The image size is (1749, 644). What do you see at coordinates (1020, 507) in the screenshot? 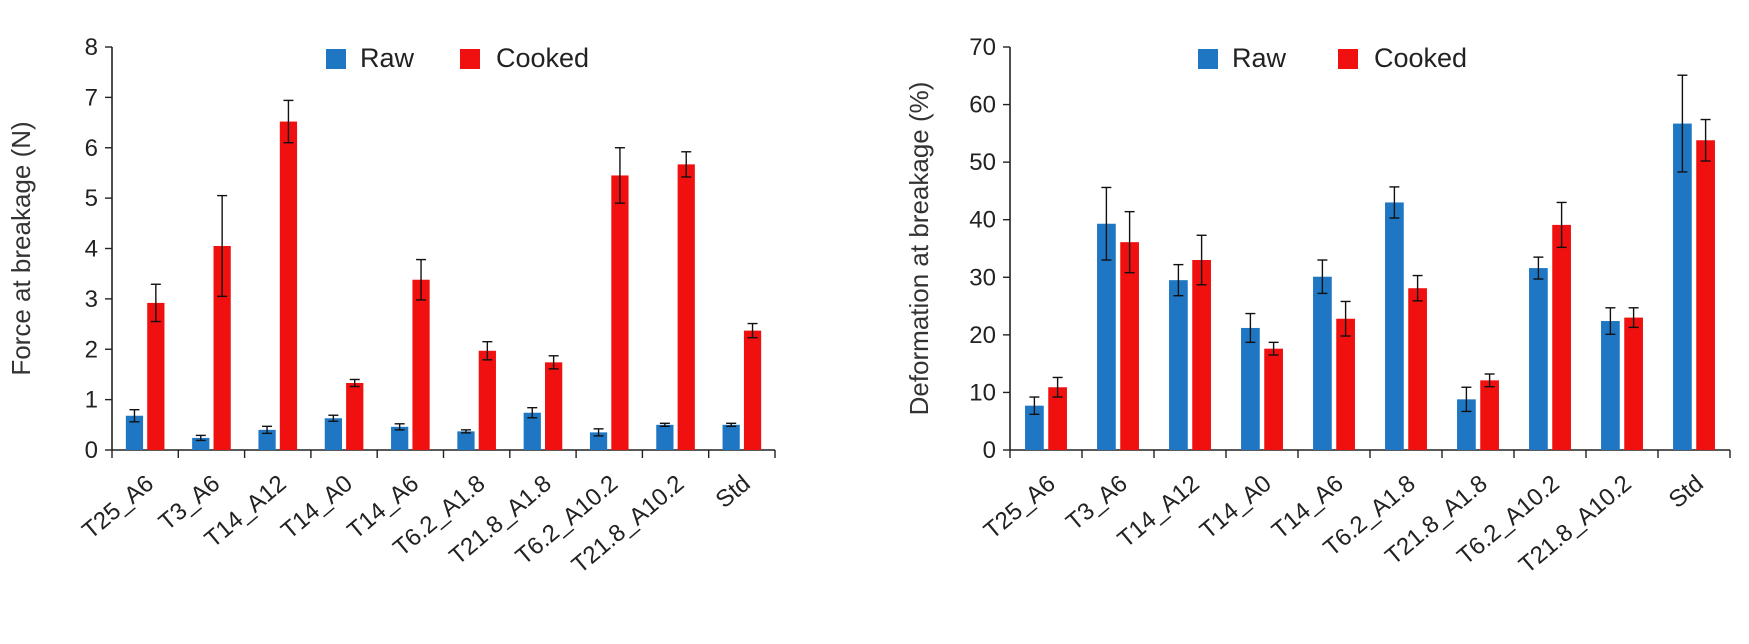
I see `category-label: T25_A6` at bounding box center [1020, 507].